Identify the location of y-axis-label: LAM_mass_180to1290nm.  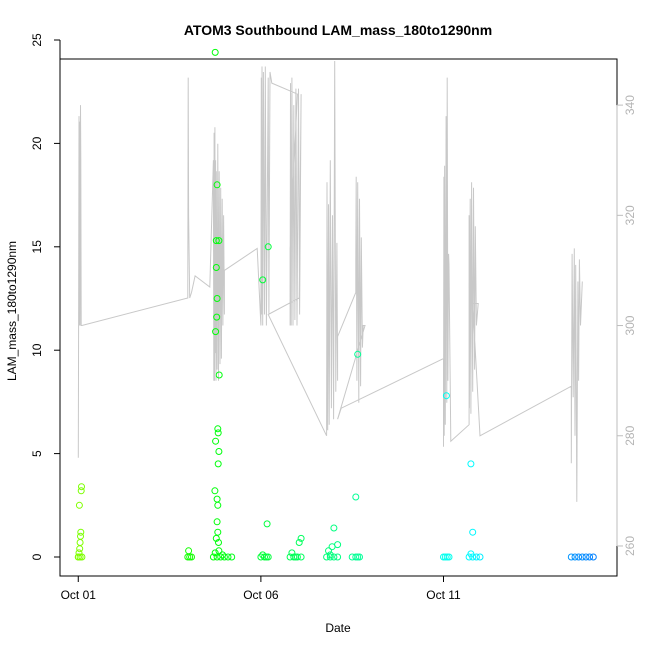
(12, 311).